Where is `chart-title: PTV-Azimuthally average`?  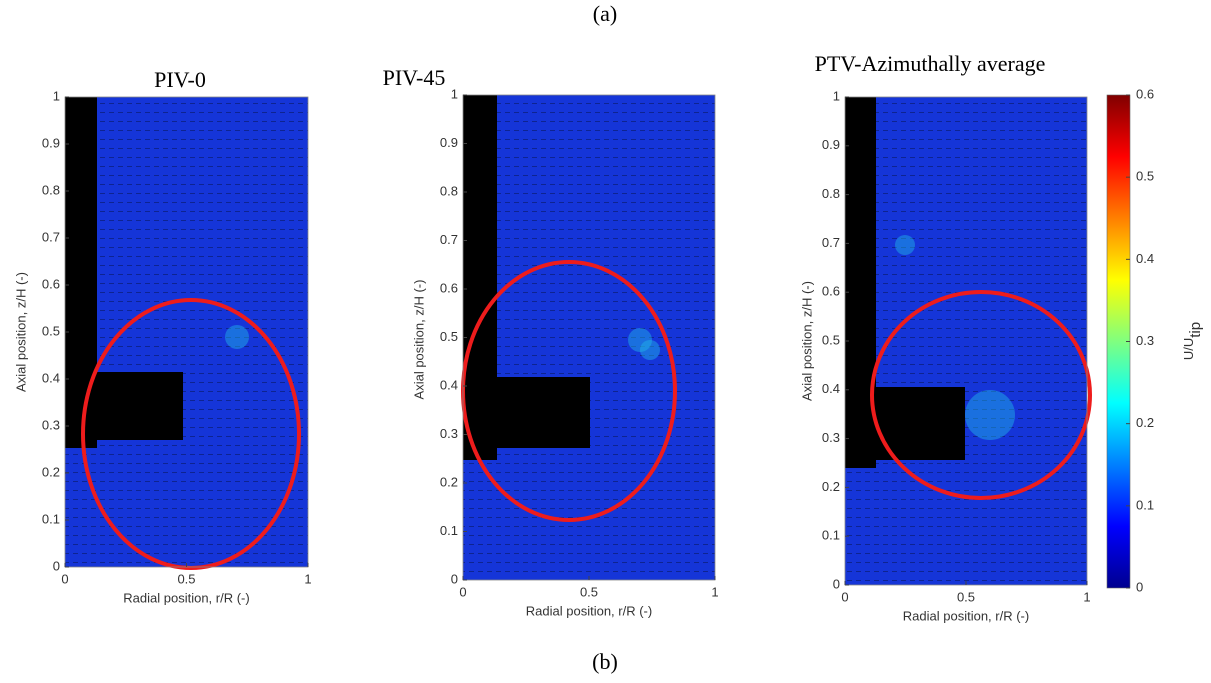
chart-title: PTV-Azimuthally average is located at coordinates (930, 63).